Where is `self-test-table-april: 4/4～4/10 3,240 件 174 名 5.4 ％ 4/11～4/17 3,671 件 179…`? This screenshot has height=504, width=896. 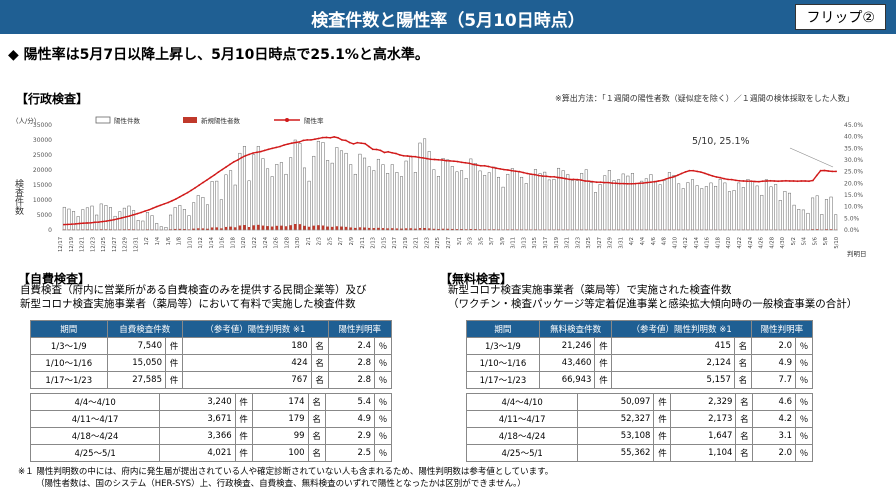
self-test-table-april: 4/4～4/10 3,240 件 174 名 5.4 ％ 4/11～4/17 3,671 件 179… is located at coordinates (210, 427).